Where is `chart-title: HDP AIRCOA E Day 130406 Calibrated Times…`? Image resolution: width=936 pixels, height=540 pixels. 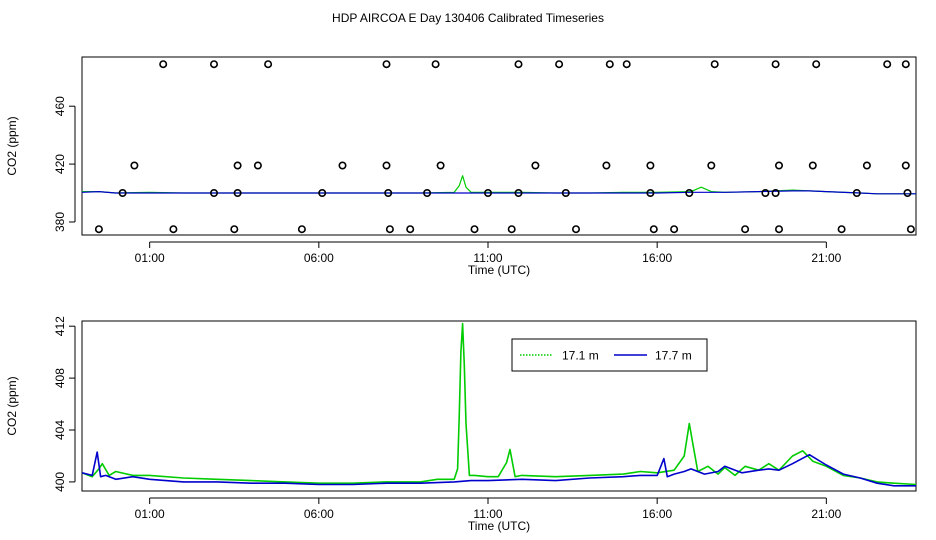
chart-title: HDP AIRCOA E Day 130406 Calibrated Times… is located at coordinates (468, 18).